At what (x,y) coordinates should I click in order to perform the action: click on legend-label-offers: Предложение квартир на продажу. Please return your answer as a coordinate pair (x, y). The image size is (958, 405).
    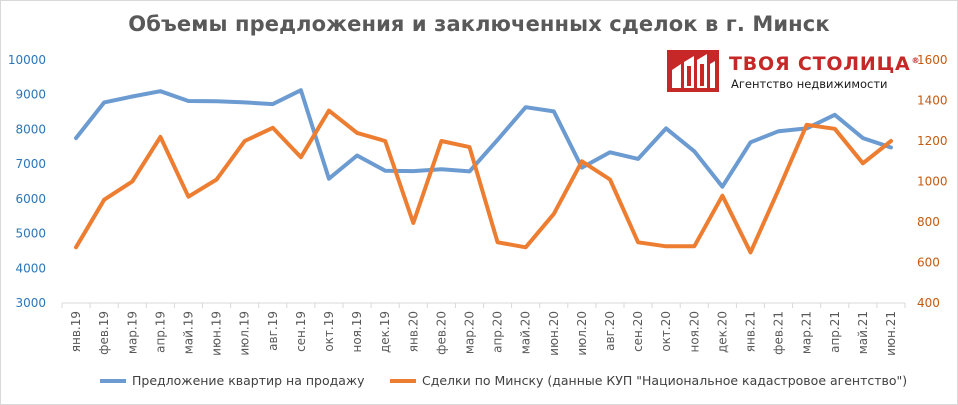
    Looking at the image, I should click on (248, 380).